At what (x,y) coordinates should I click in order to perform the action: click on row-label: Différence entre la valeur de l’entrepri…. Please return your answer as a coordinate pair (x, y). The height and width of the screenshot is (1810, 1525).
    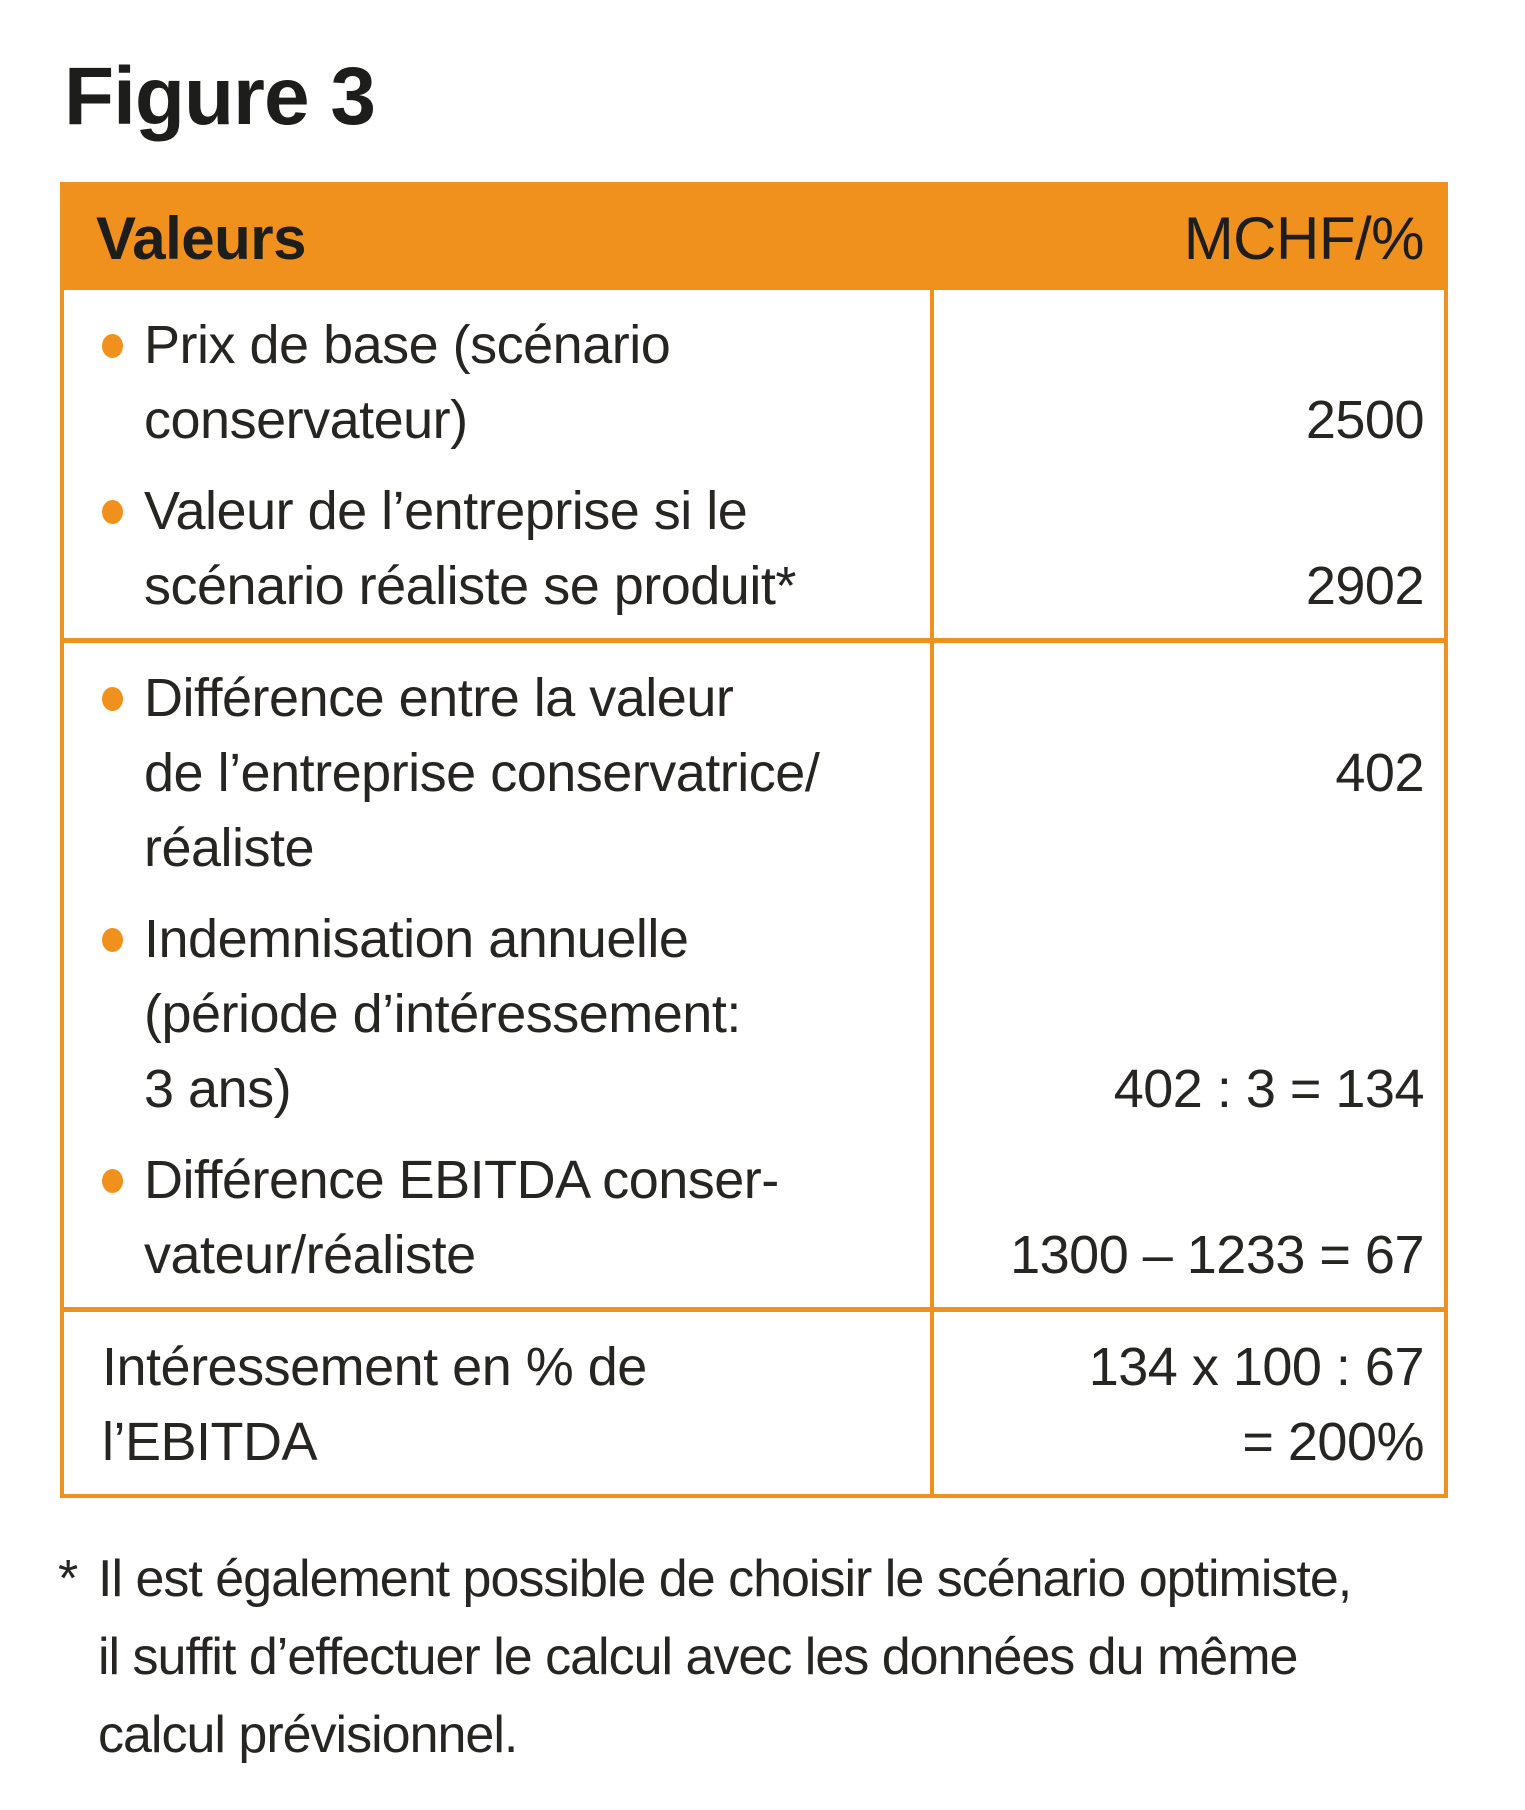
    Looking at the image, I should click on (482, 773).